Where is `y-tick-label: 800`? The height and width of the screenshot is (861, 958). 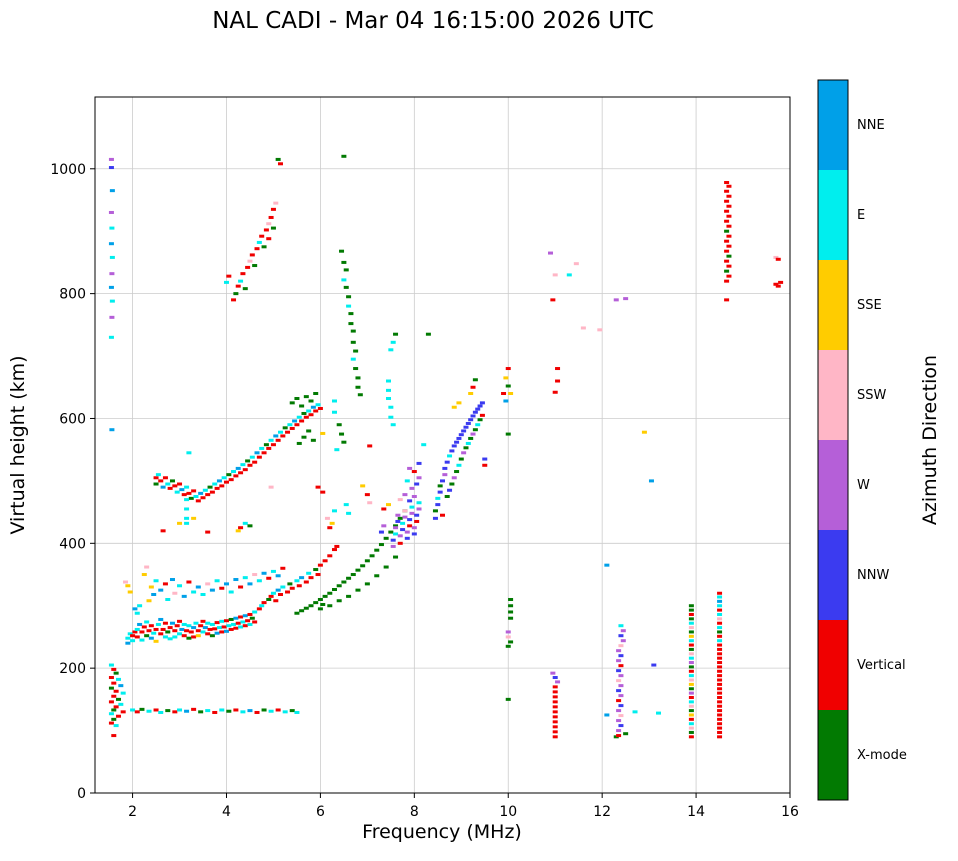 y-tick-label: 800 is located at coordinates (72, 295).